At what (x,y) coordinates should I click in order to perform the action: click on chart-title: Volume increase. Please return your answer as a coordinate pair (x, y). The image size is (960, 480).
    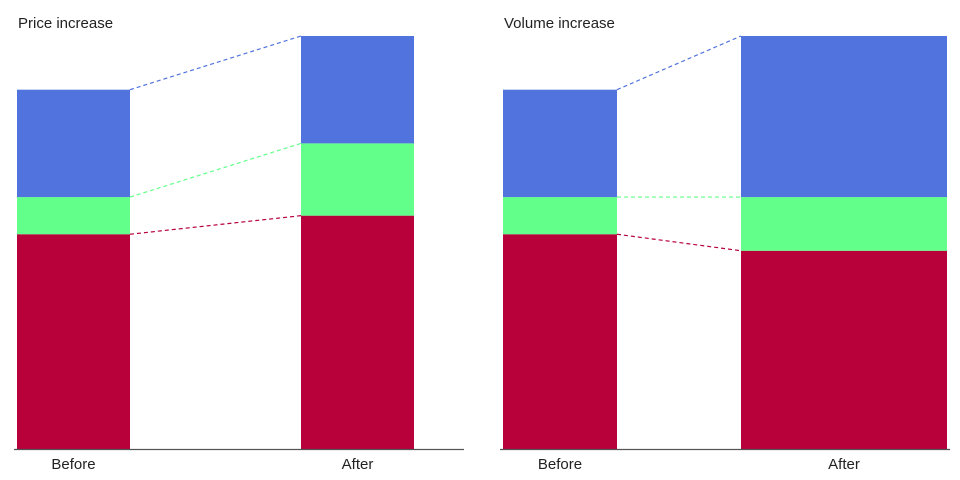
    Looking at the image, I should click on (559, 23).